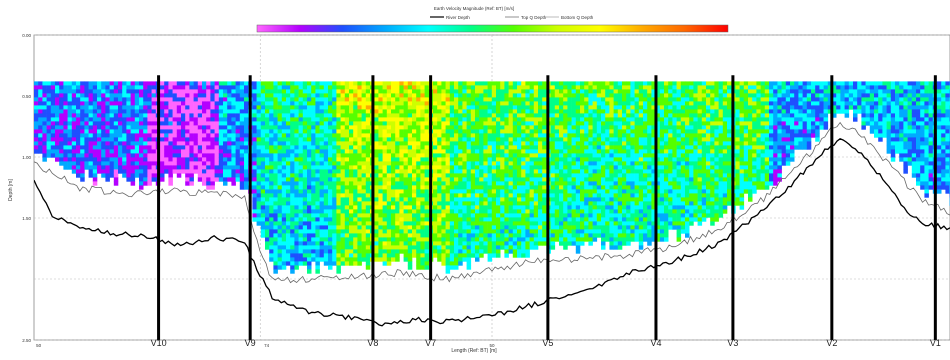 The height and width of the screenshot is (360, 950). I want to click on x-tick-label: 74, so click(267, 345).